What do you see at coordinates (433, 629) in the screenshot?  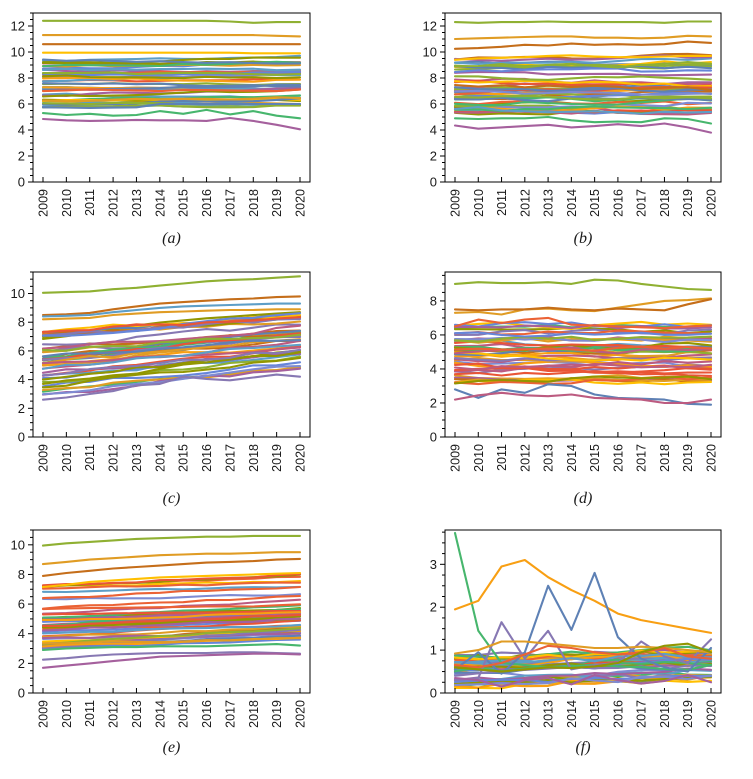 I see `y-axis-labels: 0 1 2 3` at bounding box center [433, 629].